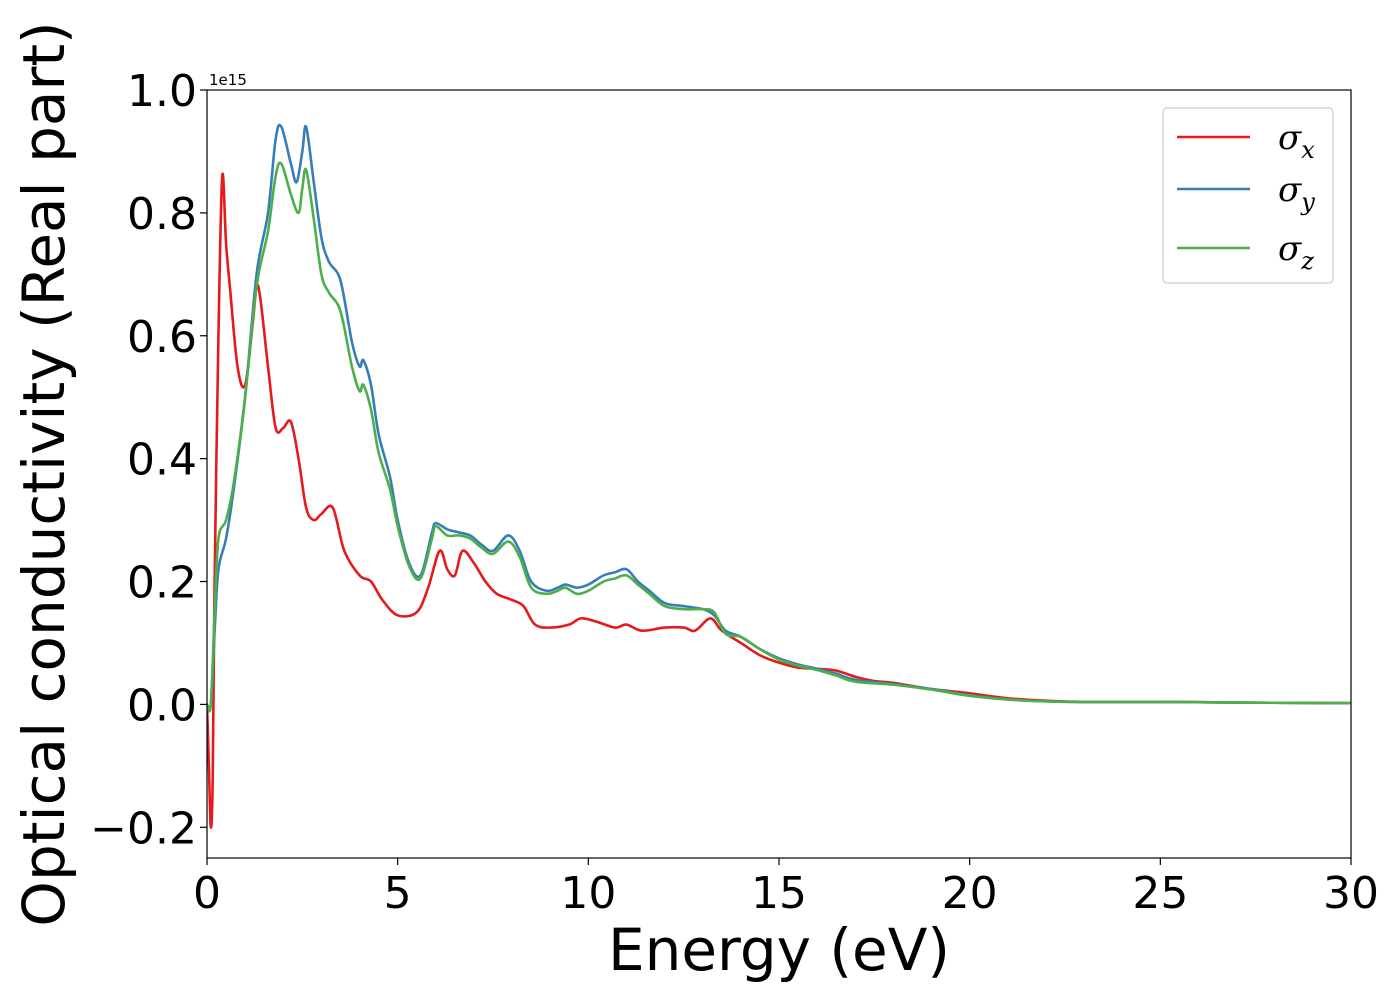 Image resolution: width=1400 pixels, height=1000 pixels. I want to click on x-axis-title: Energy (eV), so click(779, 950).